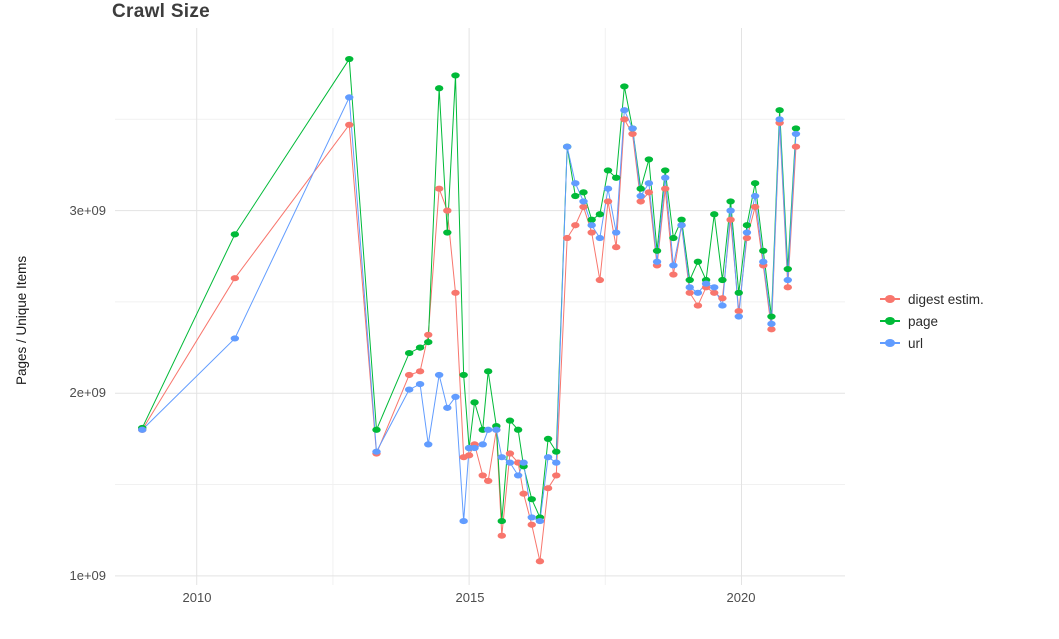 Image resolution: width=1059 pixels, height=639 pixels. I want to click on y-tick-label-1e09: 1e+09, so click(87, 575).